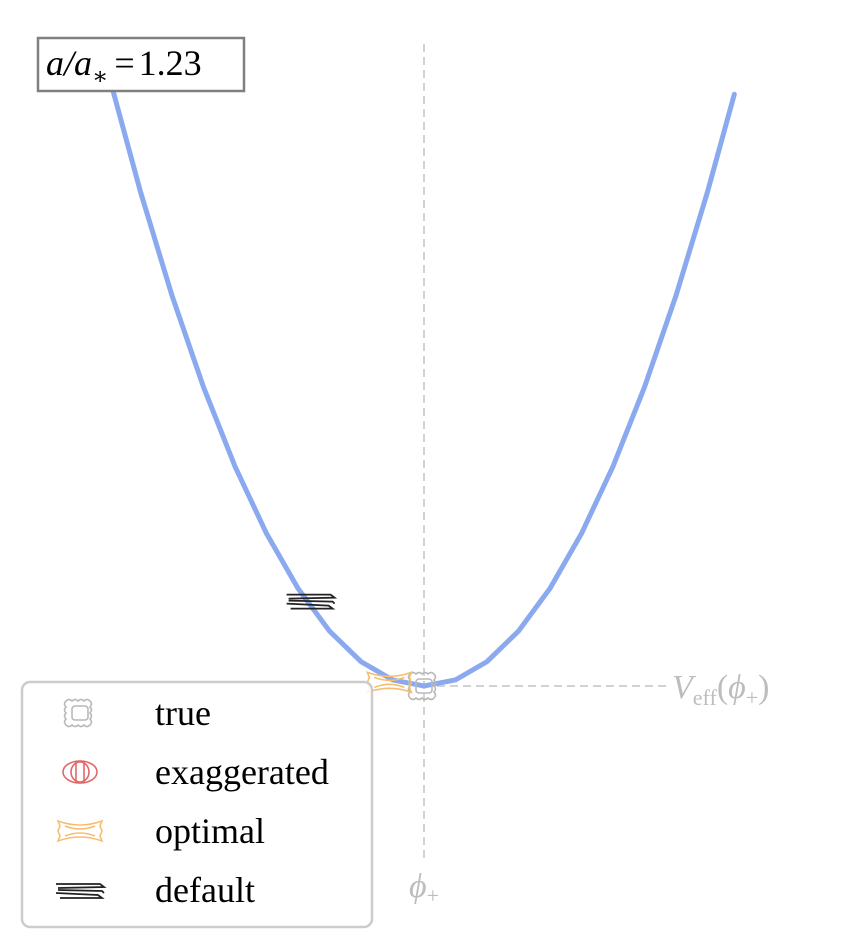  Describe the element at coordinates (81, 891) in the screenshot. I see `legend-icon-default` at that location.